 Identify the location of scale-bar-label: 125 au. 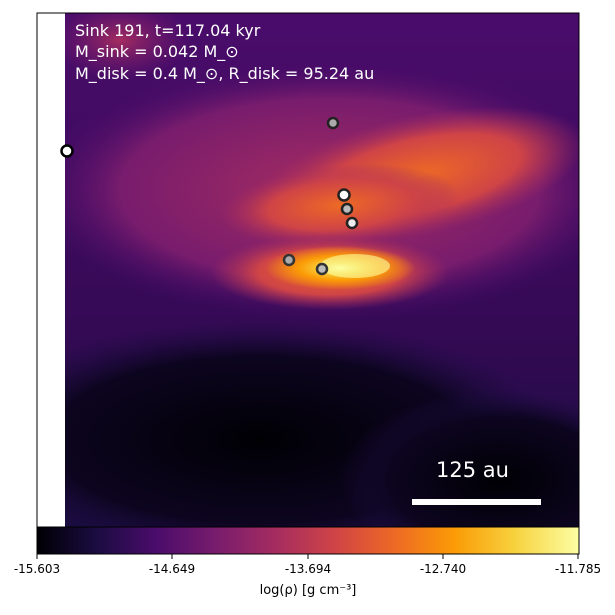
(472, 470).